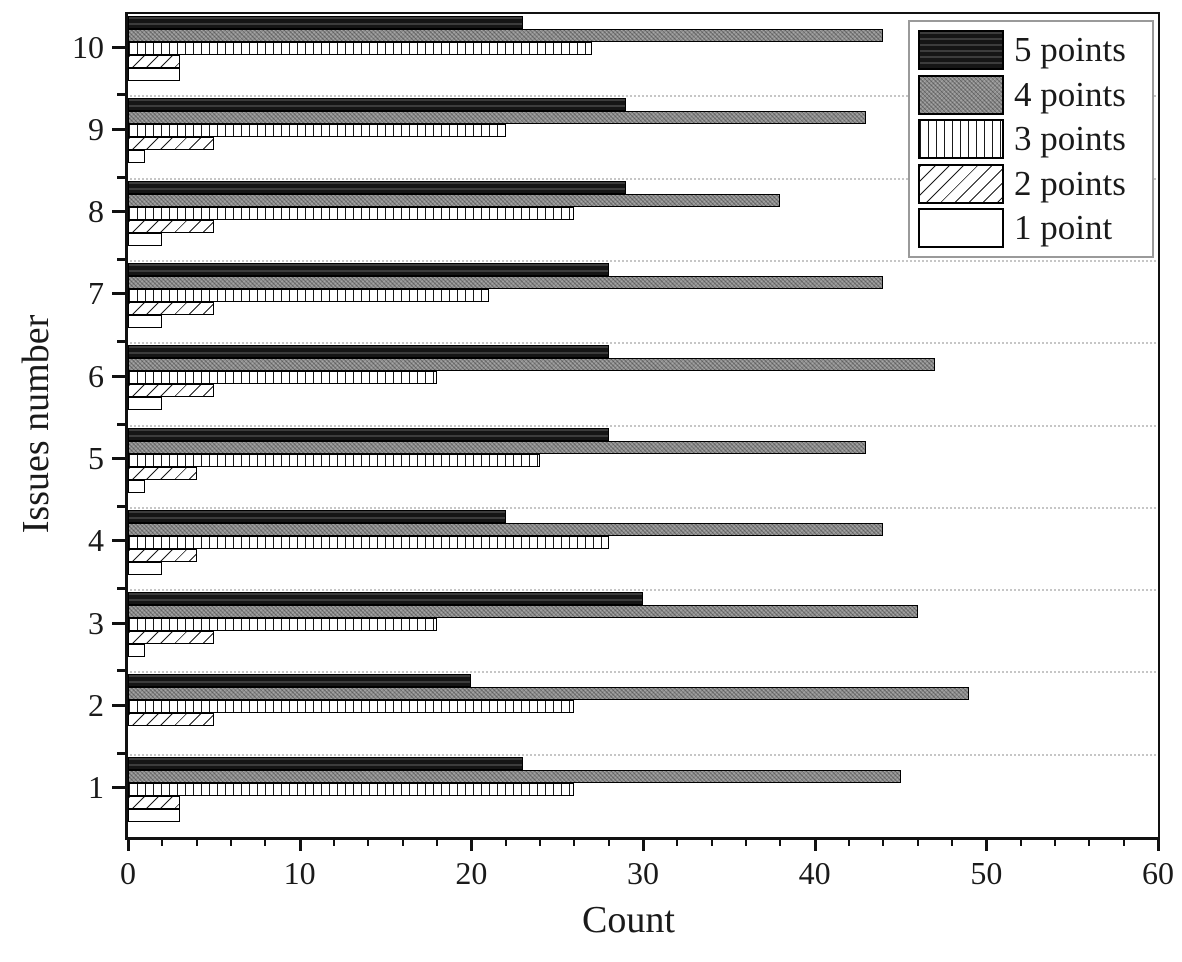  Describe the element at coordinates (351, 213) in the screenshot. I see `bar-issue8-3-points` at that location.